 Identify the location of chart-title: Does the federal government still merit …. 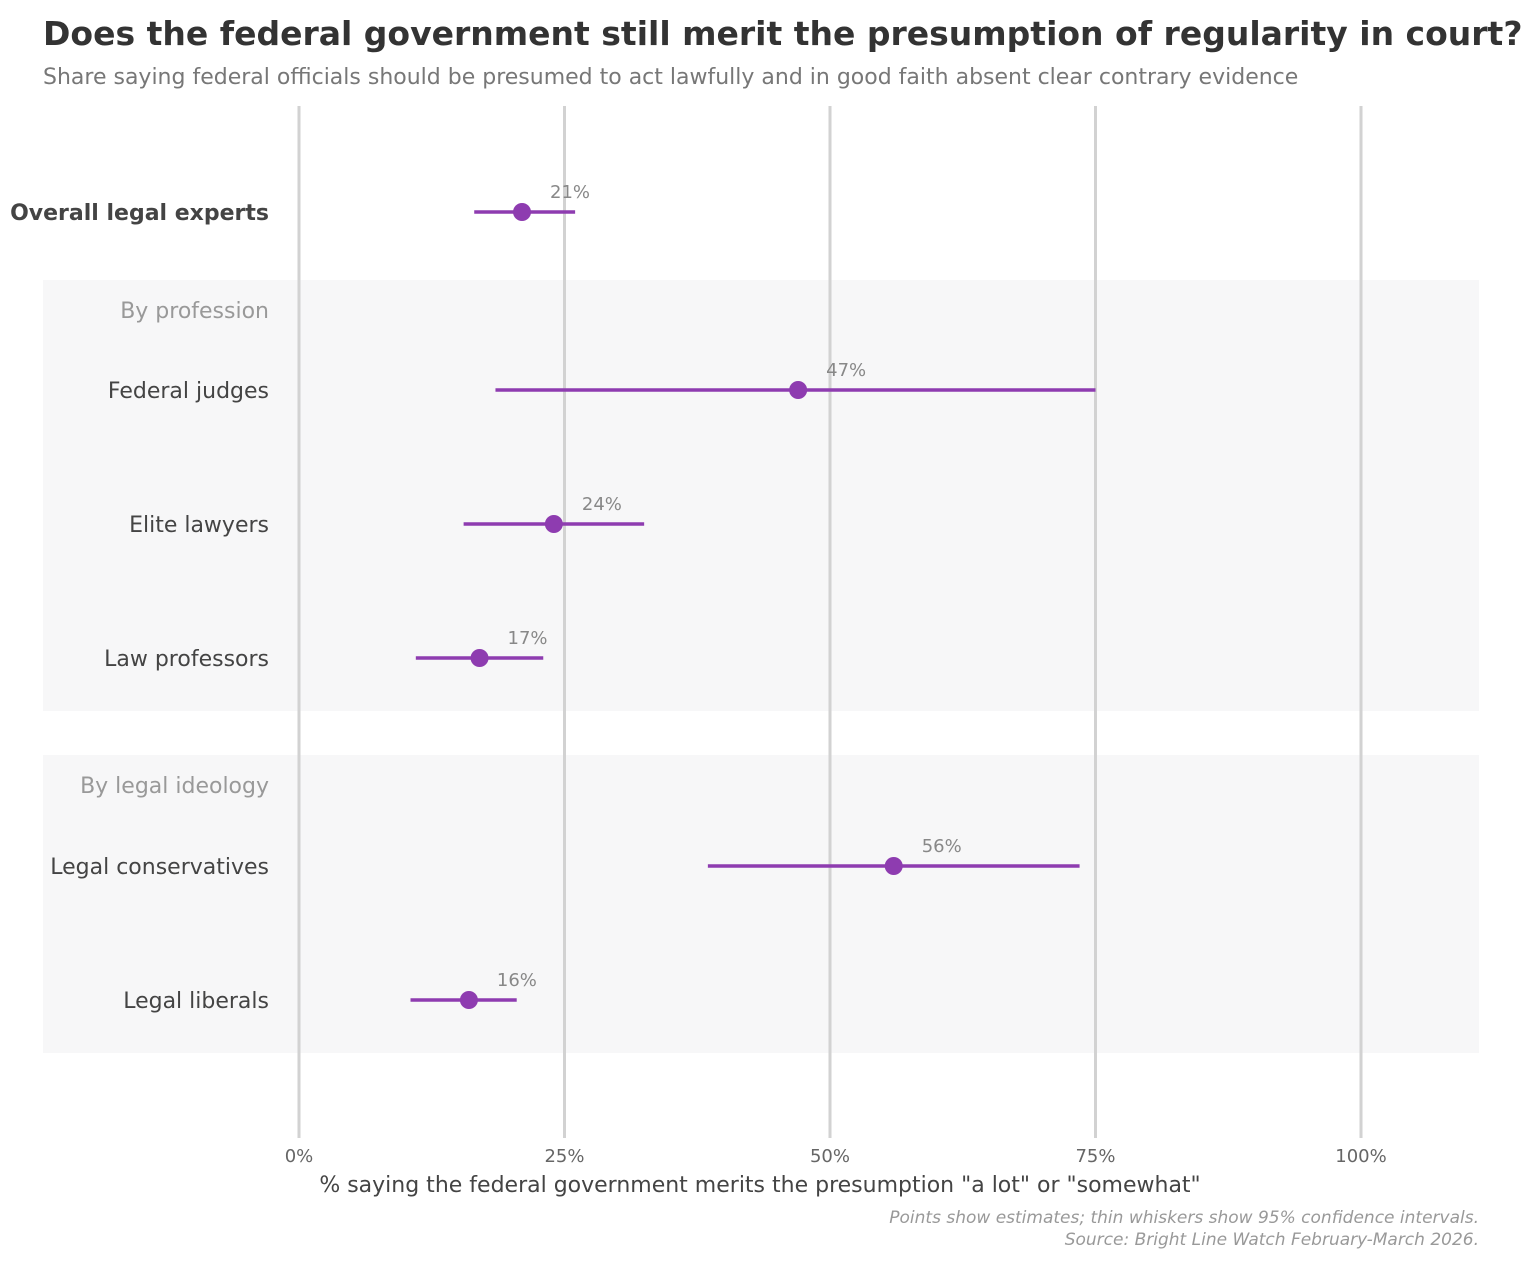
(783, 33).